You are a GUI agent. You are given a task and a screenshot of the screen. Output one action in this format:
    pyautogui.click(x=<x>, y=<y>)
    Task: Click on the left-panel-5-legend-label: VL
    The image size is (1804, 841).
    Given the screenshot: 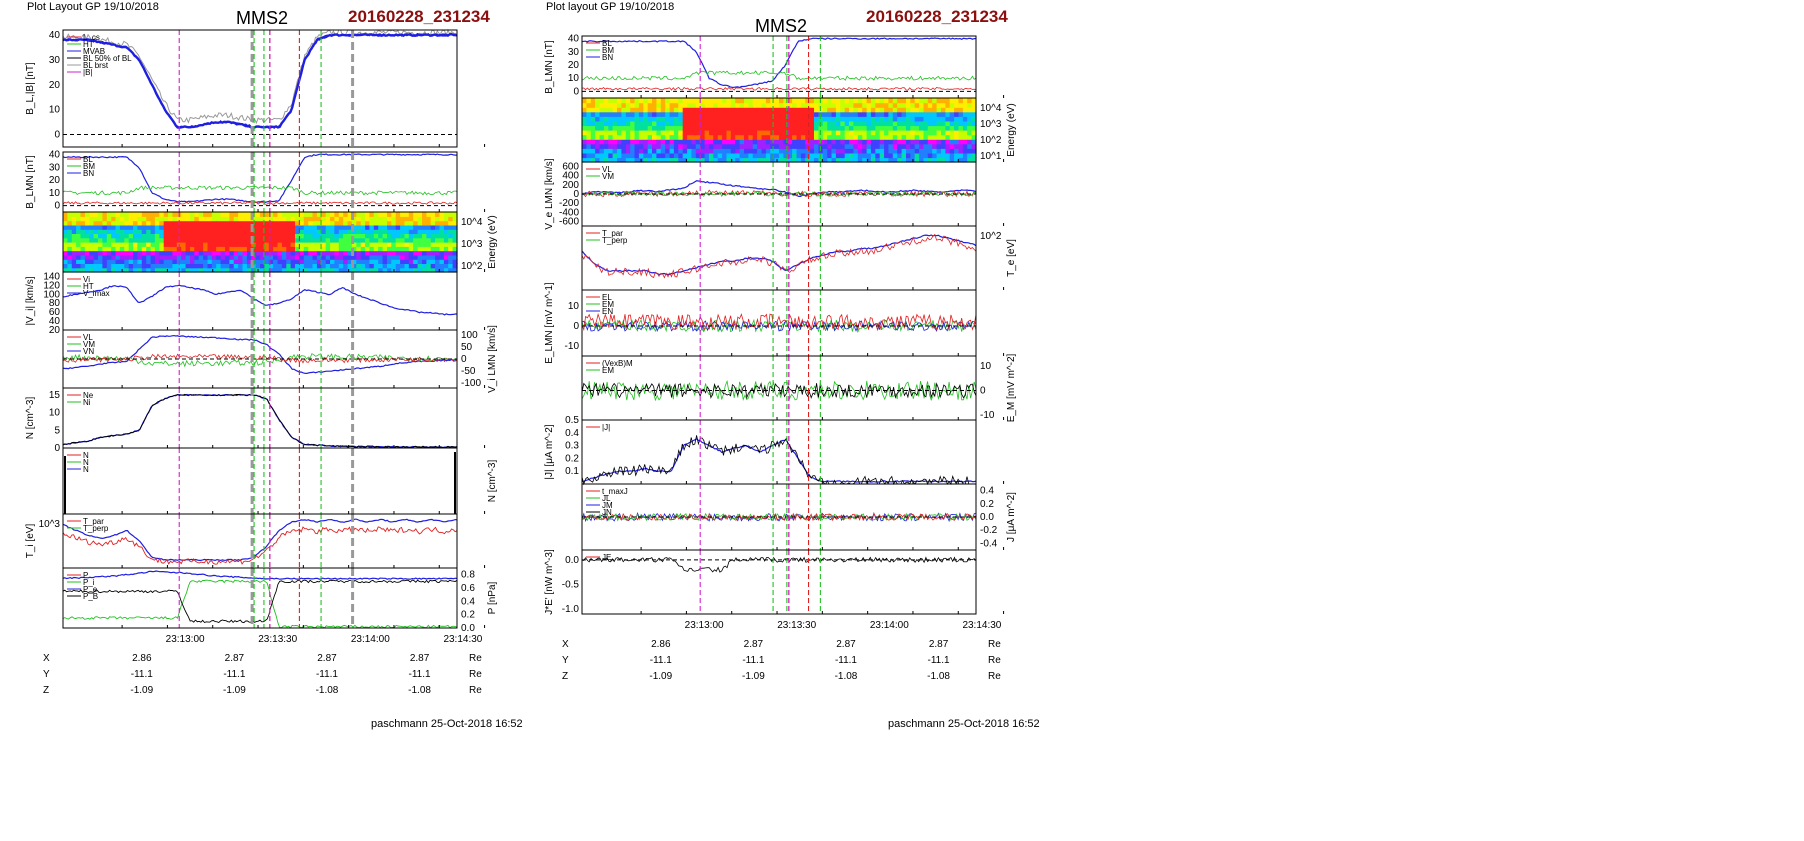 What is the action you would take?
    pyautogui.click(x=88, y=337)
    